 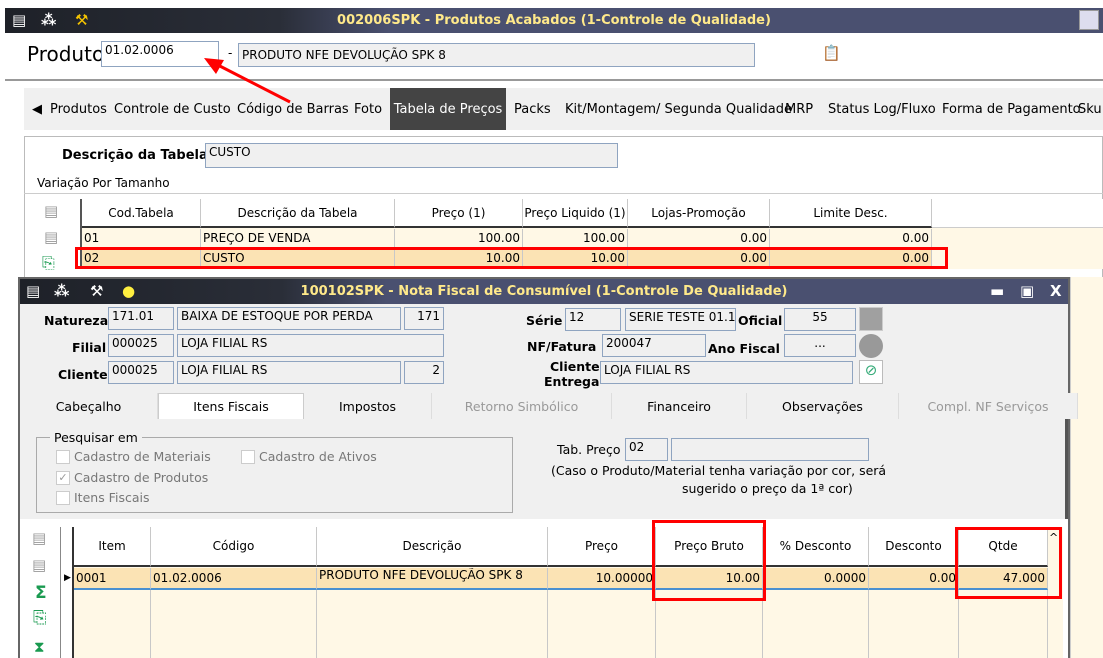 What do you see at coordinates (654, 345) in the screenshot?
I see `nf-fatura-input: 200047` at bounding box center [654, 345].